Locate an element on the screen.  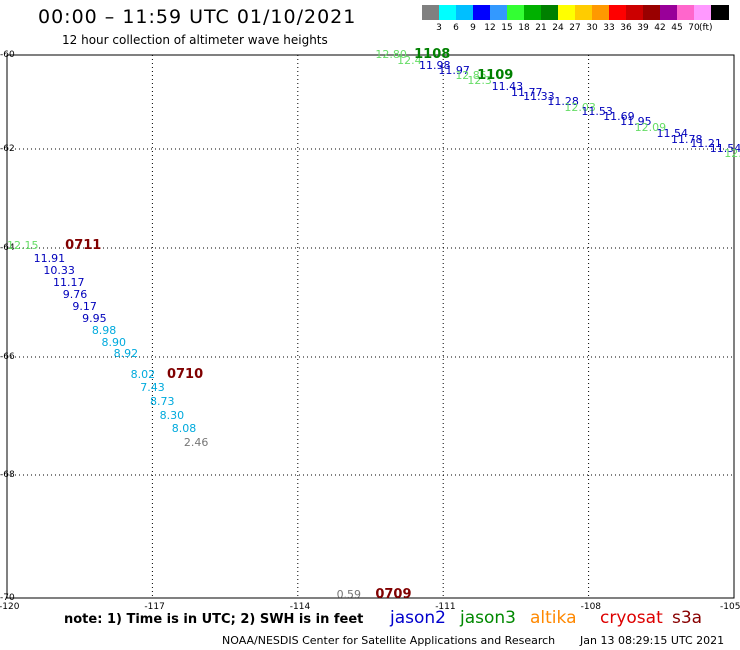
wave-height-value: 8.98 is located at coordinates (104, 330).